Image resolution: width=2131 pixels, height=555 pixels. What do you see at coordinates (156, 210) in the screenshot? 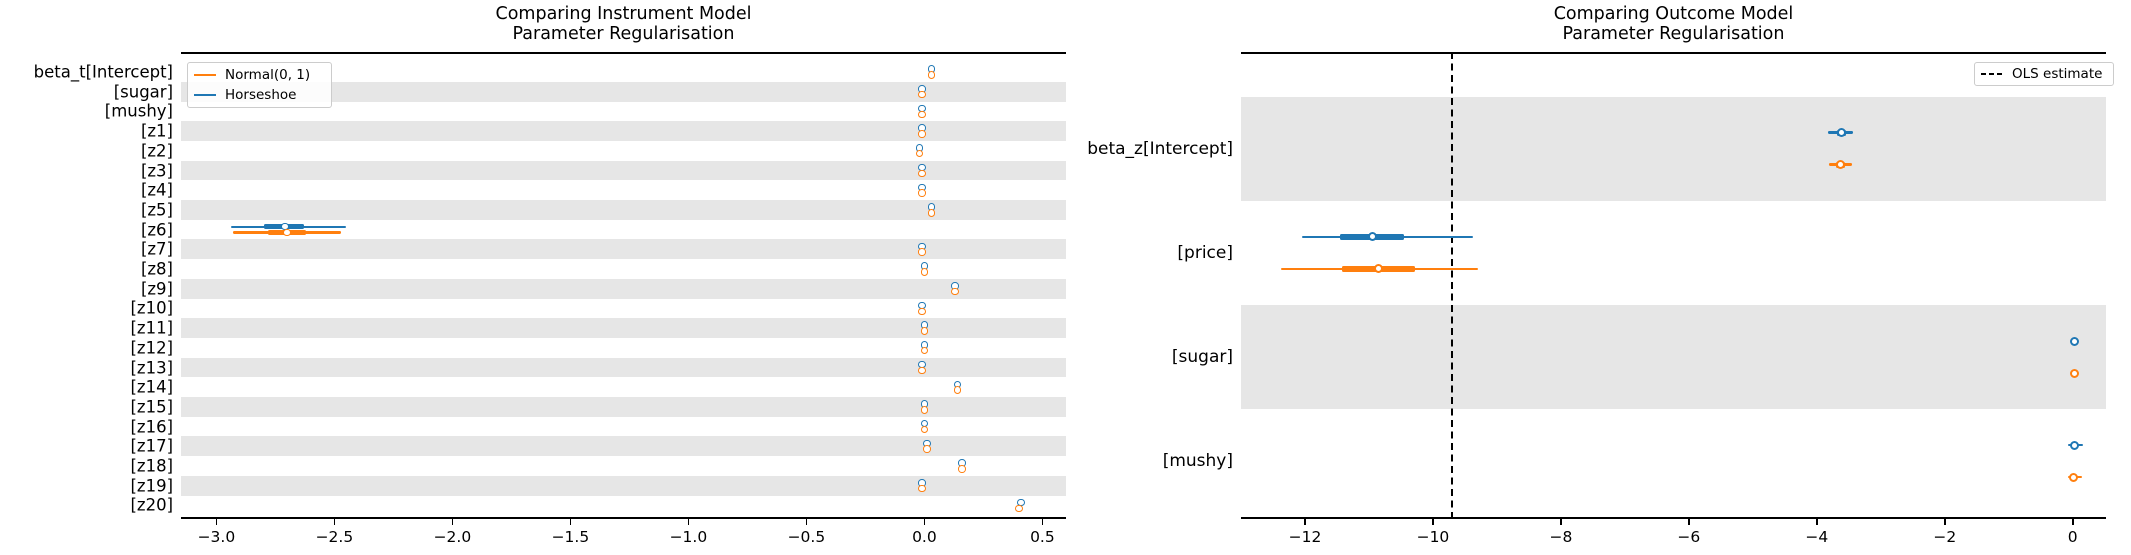
I see `y-axis-label: [z5]` at bounding box center [156, 210].